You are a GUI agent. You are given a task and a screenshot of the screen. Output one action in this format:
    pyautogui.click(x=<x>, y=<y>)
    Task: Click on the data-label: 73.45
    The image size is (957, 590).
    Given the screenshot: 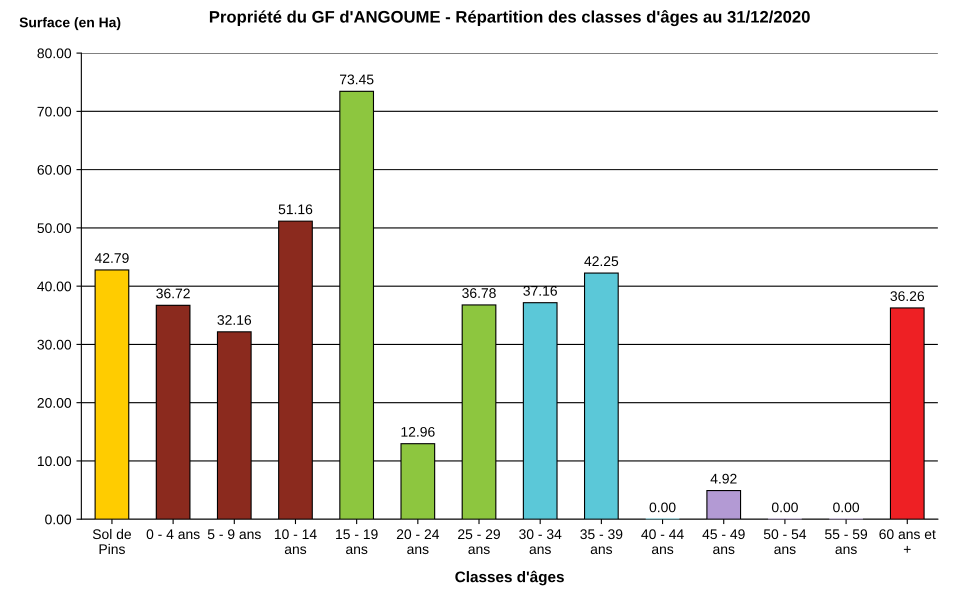 What is the action you would take?
    pyautogui.click(x=357, y=79)
    